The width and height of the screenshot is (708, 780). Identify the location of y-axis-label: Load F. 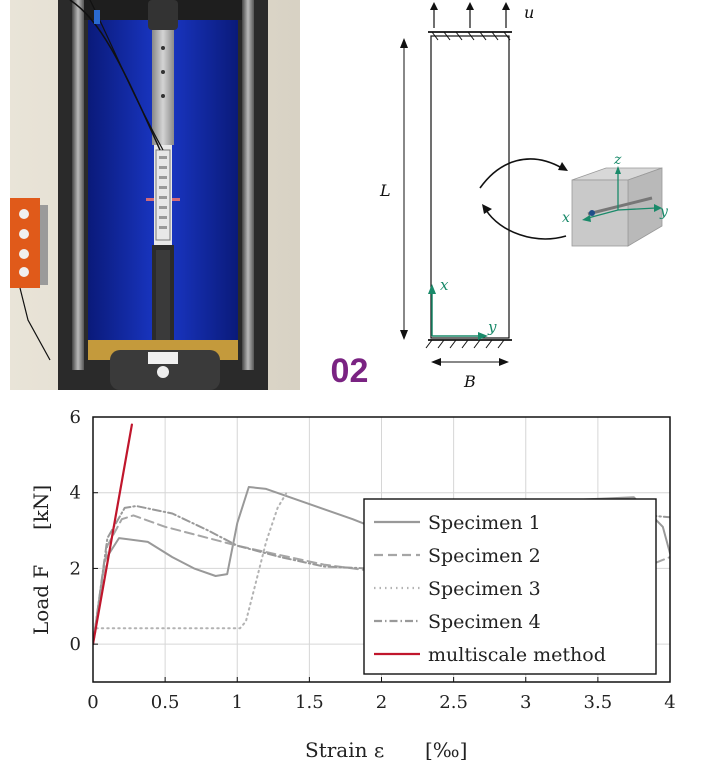
(41, 600).